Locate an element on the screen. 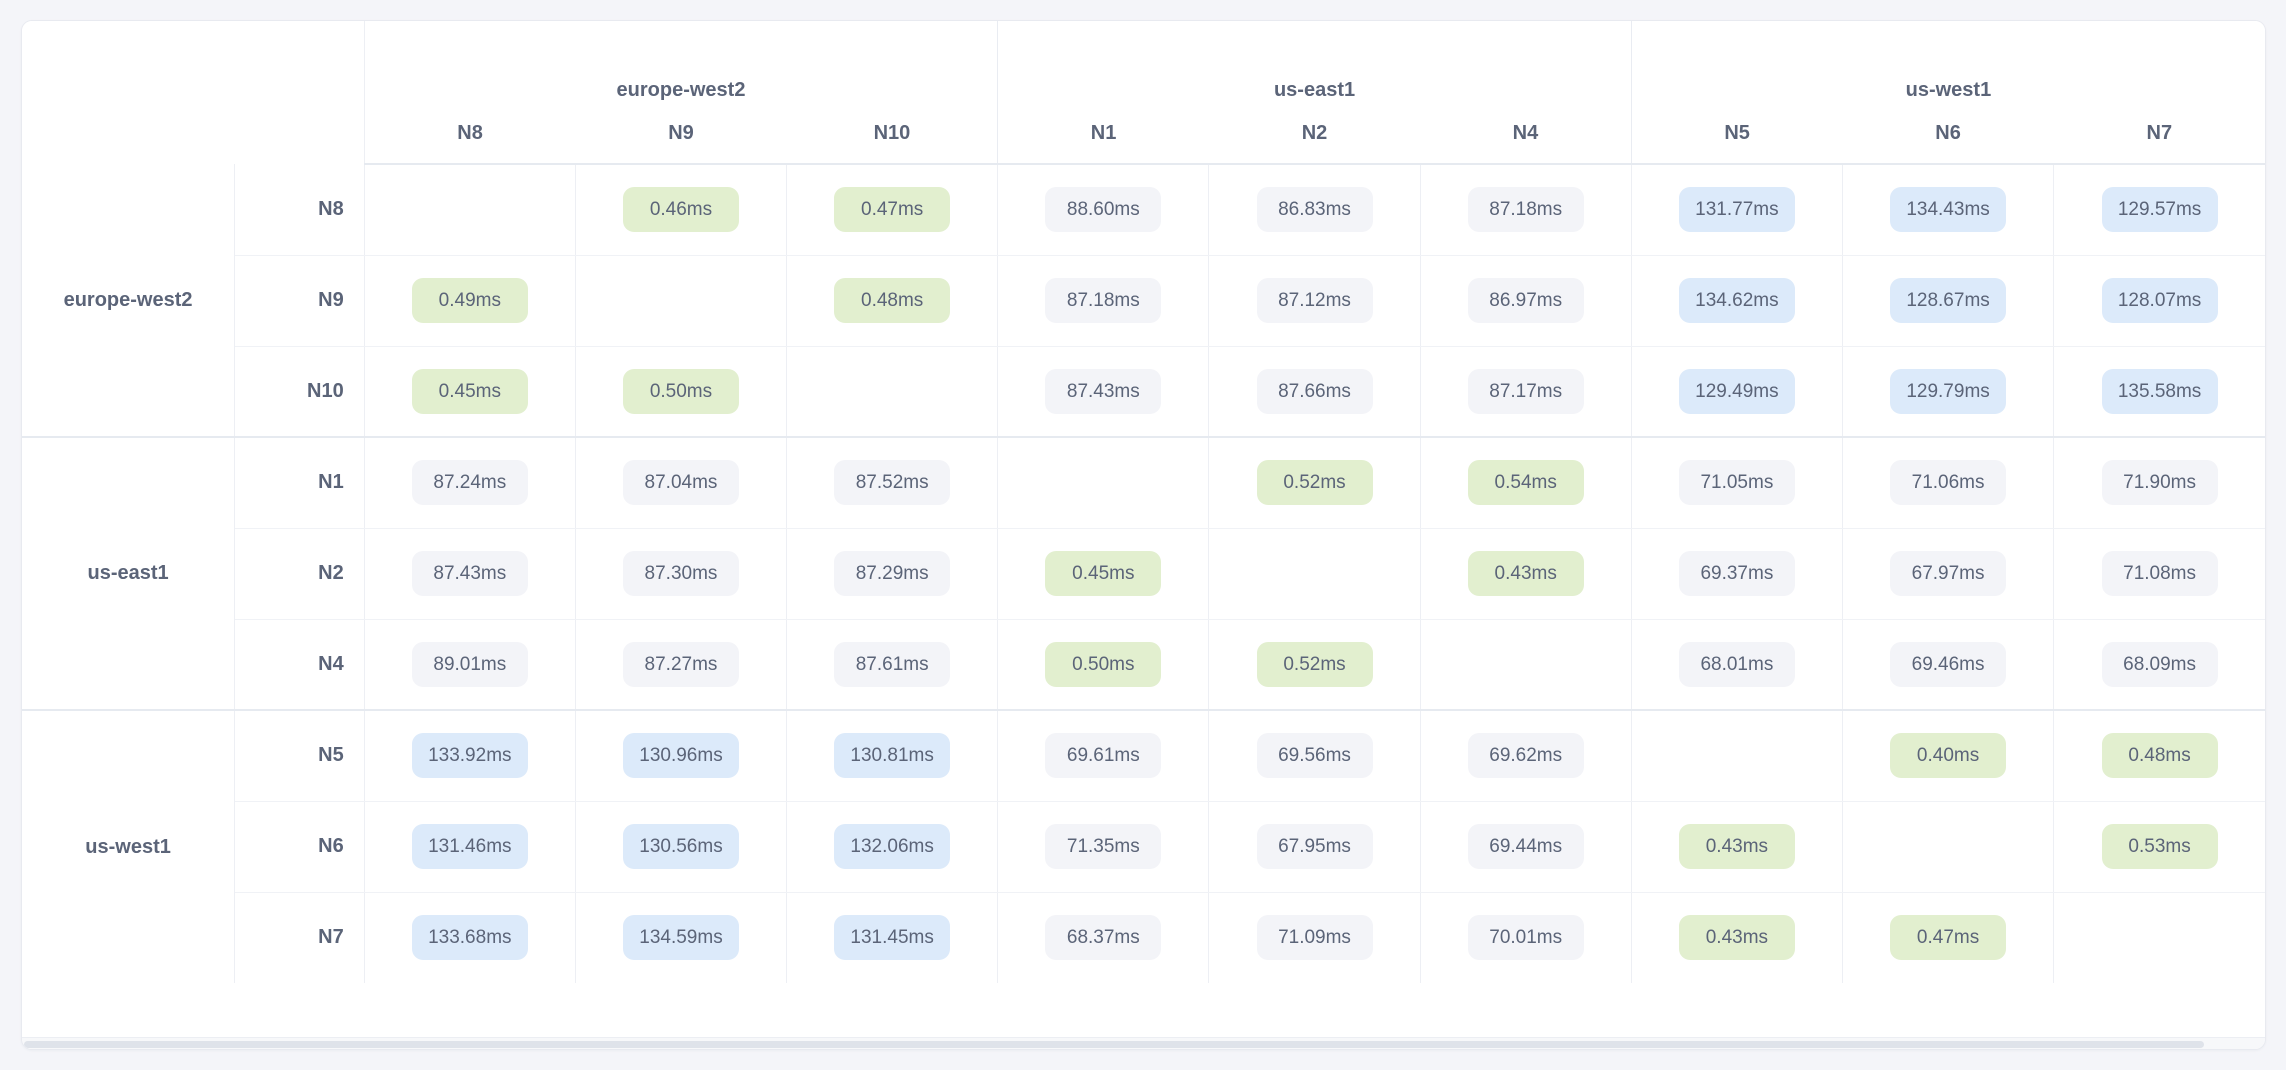  column-header-node-N4: N4 is located at coordinates (1526, 140).